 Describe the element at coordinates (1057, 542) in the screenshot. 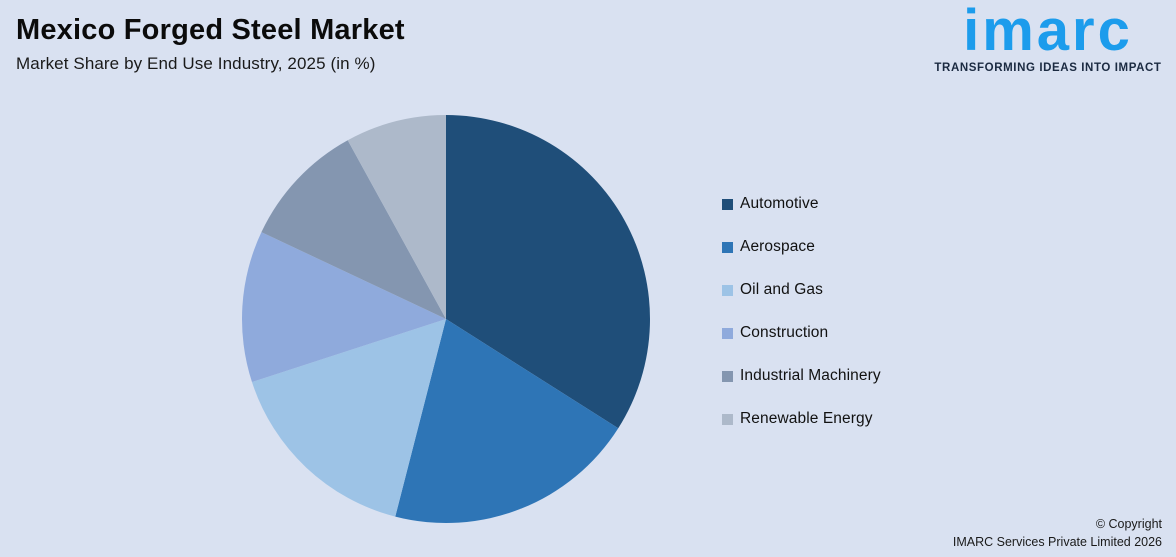

I see `copyright-line-2: IMARC Services Private Limited 2026` at that location.